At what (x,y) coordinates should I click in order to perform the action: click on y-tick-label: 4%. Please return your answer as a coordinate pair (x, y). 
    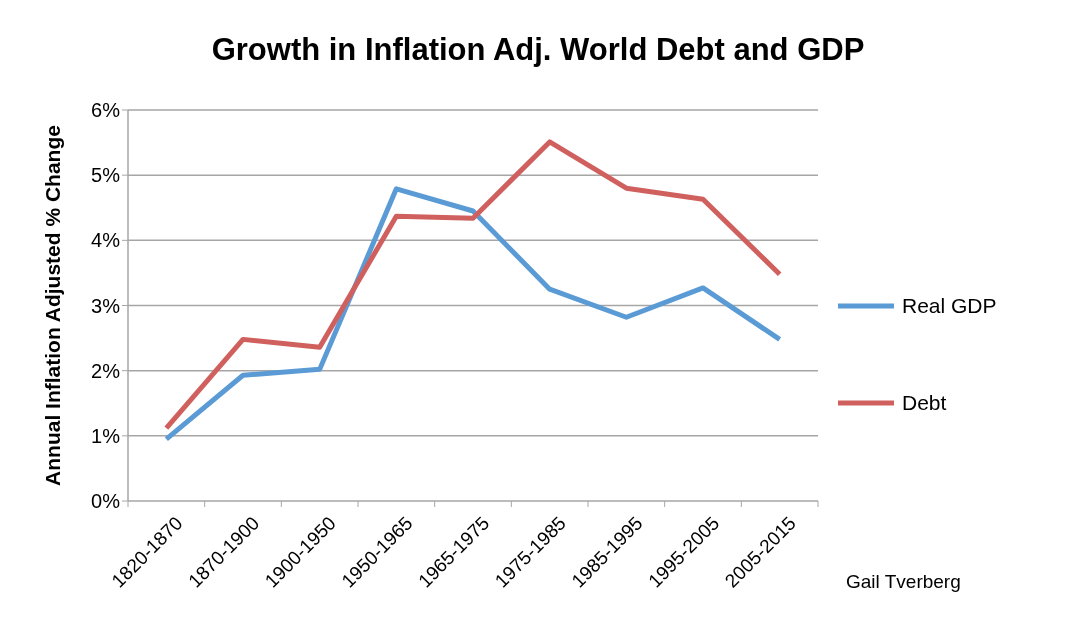
    Looking at the image, I should click on (106, 240).